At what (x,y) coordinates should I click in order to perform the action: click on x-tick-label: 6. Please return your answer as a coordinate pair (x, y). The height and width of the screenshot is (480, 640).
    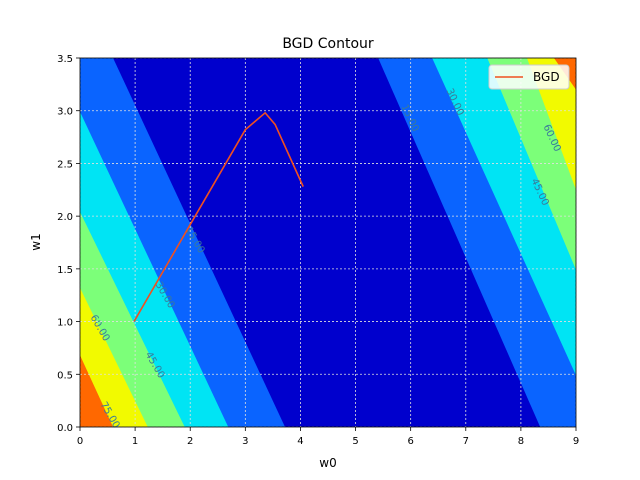
    Looking at the image, I should click on (410, 441).